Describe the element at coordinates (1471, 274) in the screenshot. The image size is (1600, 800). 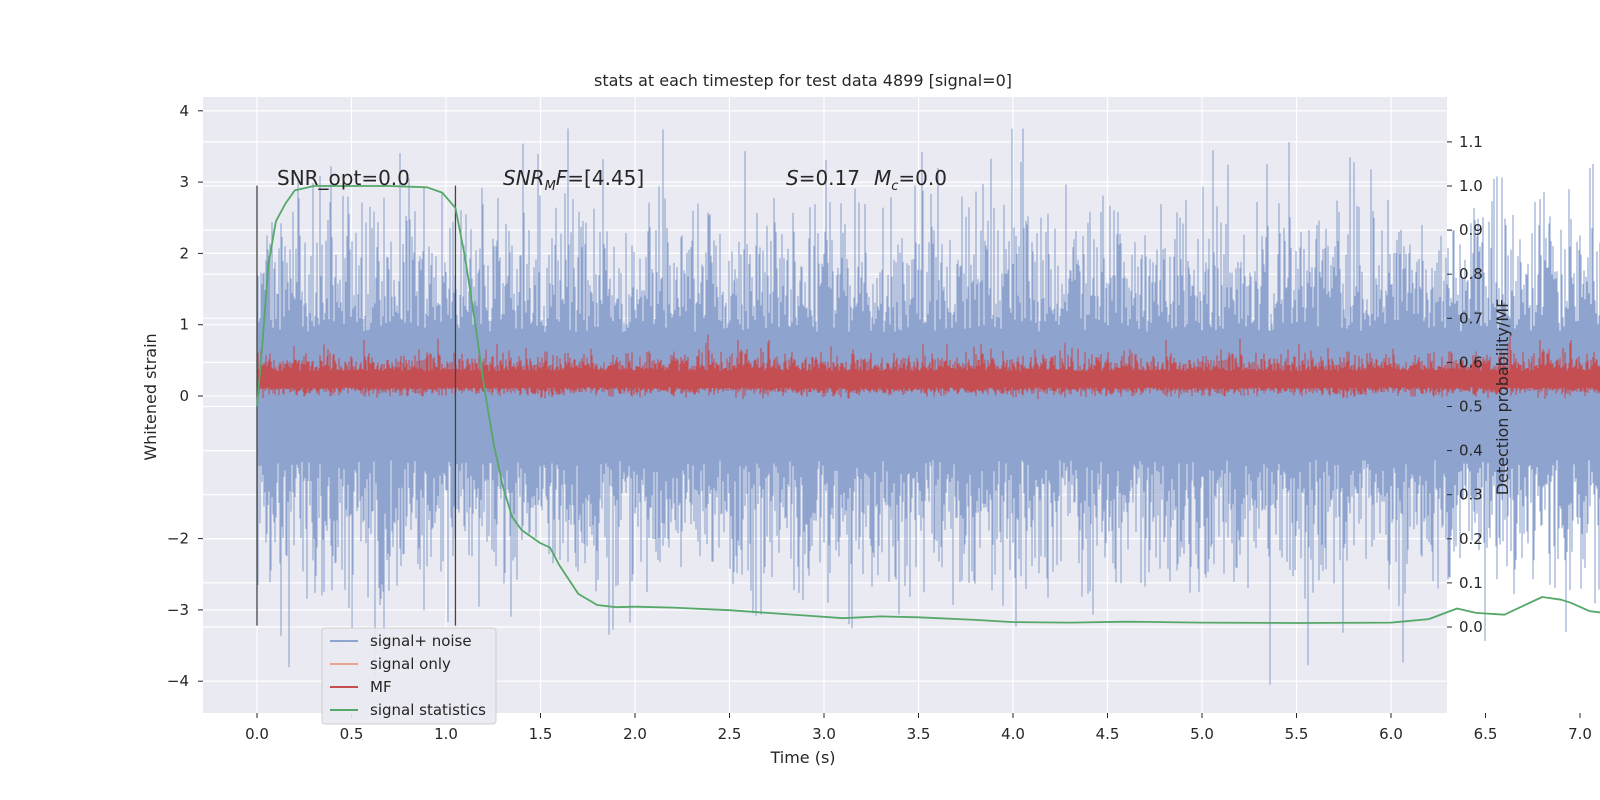
I see `y-right-tick-label: 0.8` at that location.